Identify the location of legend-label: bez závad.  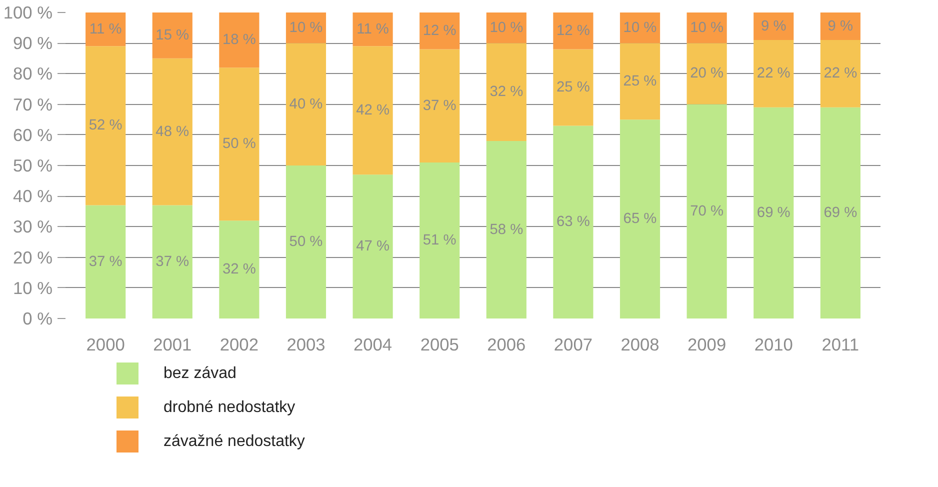
(200, 373).